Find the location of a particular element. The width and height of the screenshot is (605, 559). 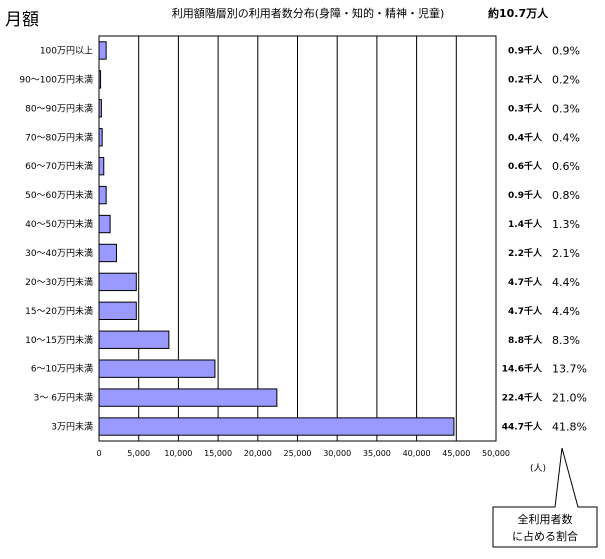

x-tick-label: 30,000 is located at coordinates (337, 453).